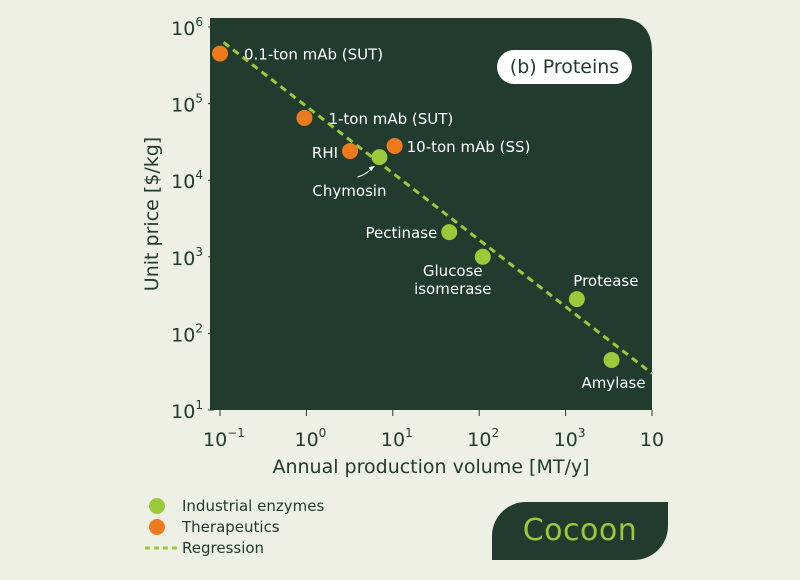 The width and height of the screenshot is (800, 580). Describe the element at coordinates (469, 147) in the screenshot. I see `label-10-ton-mab-ss: 10-ton mAb (SS)` at that location.